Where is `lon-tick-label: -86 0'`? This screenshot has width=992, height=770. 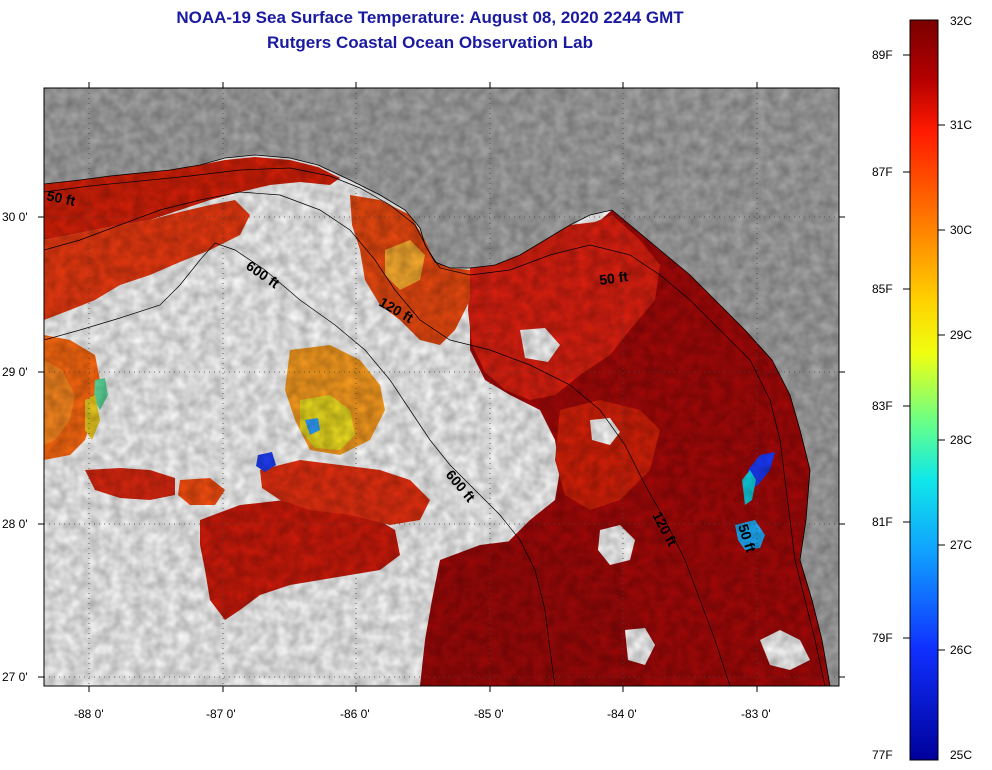
lon-tick-label: -86 0' is located at coordinates (355, 714).